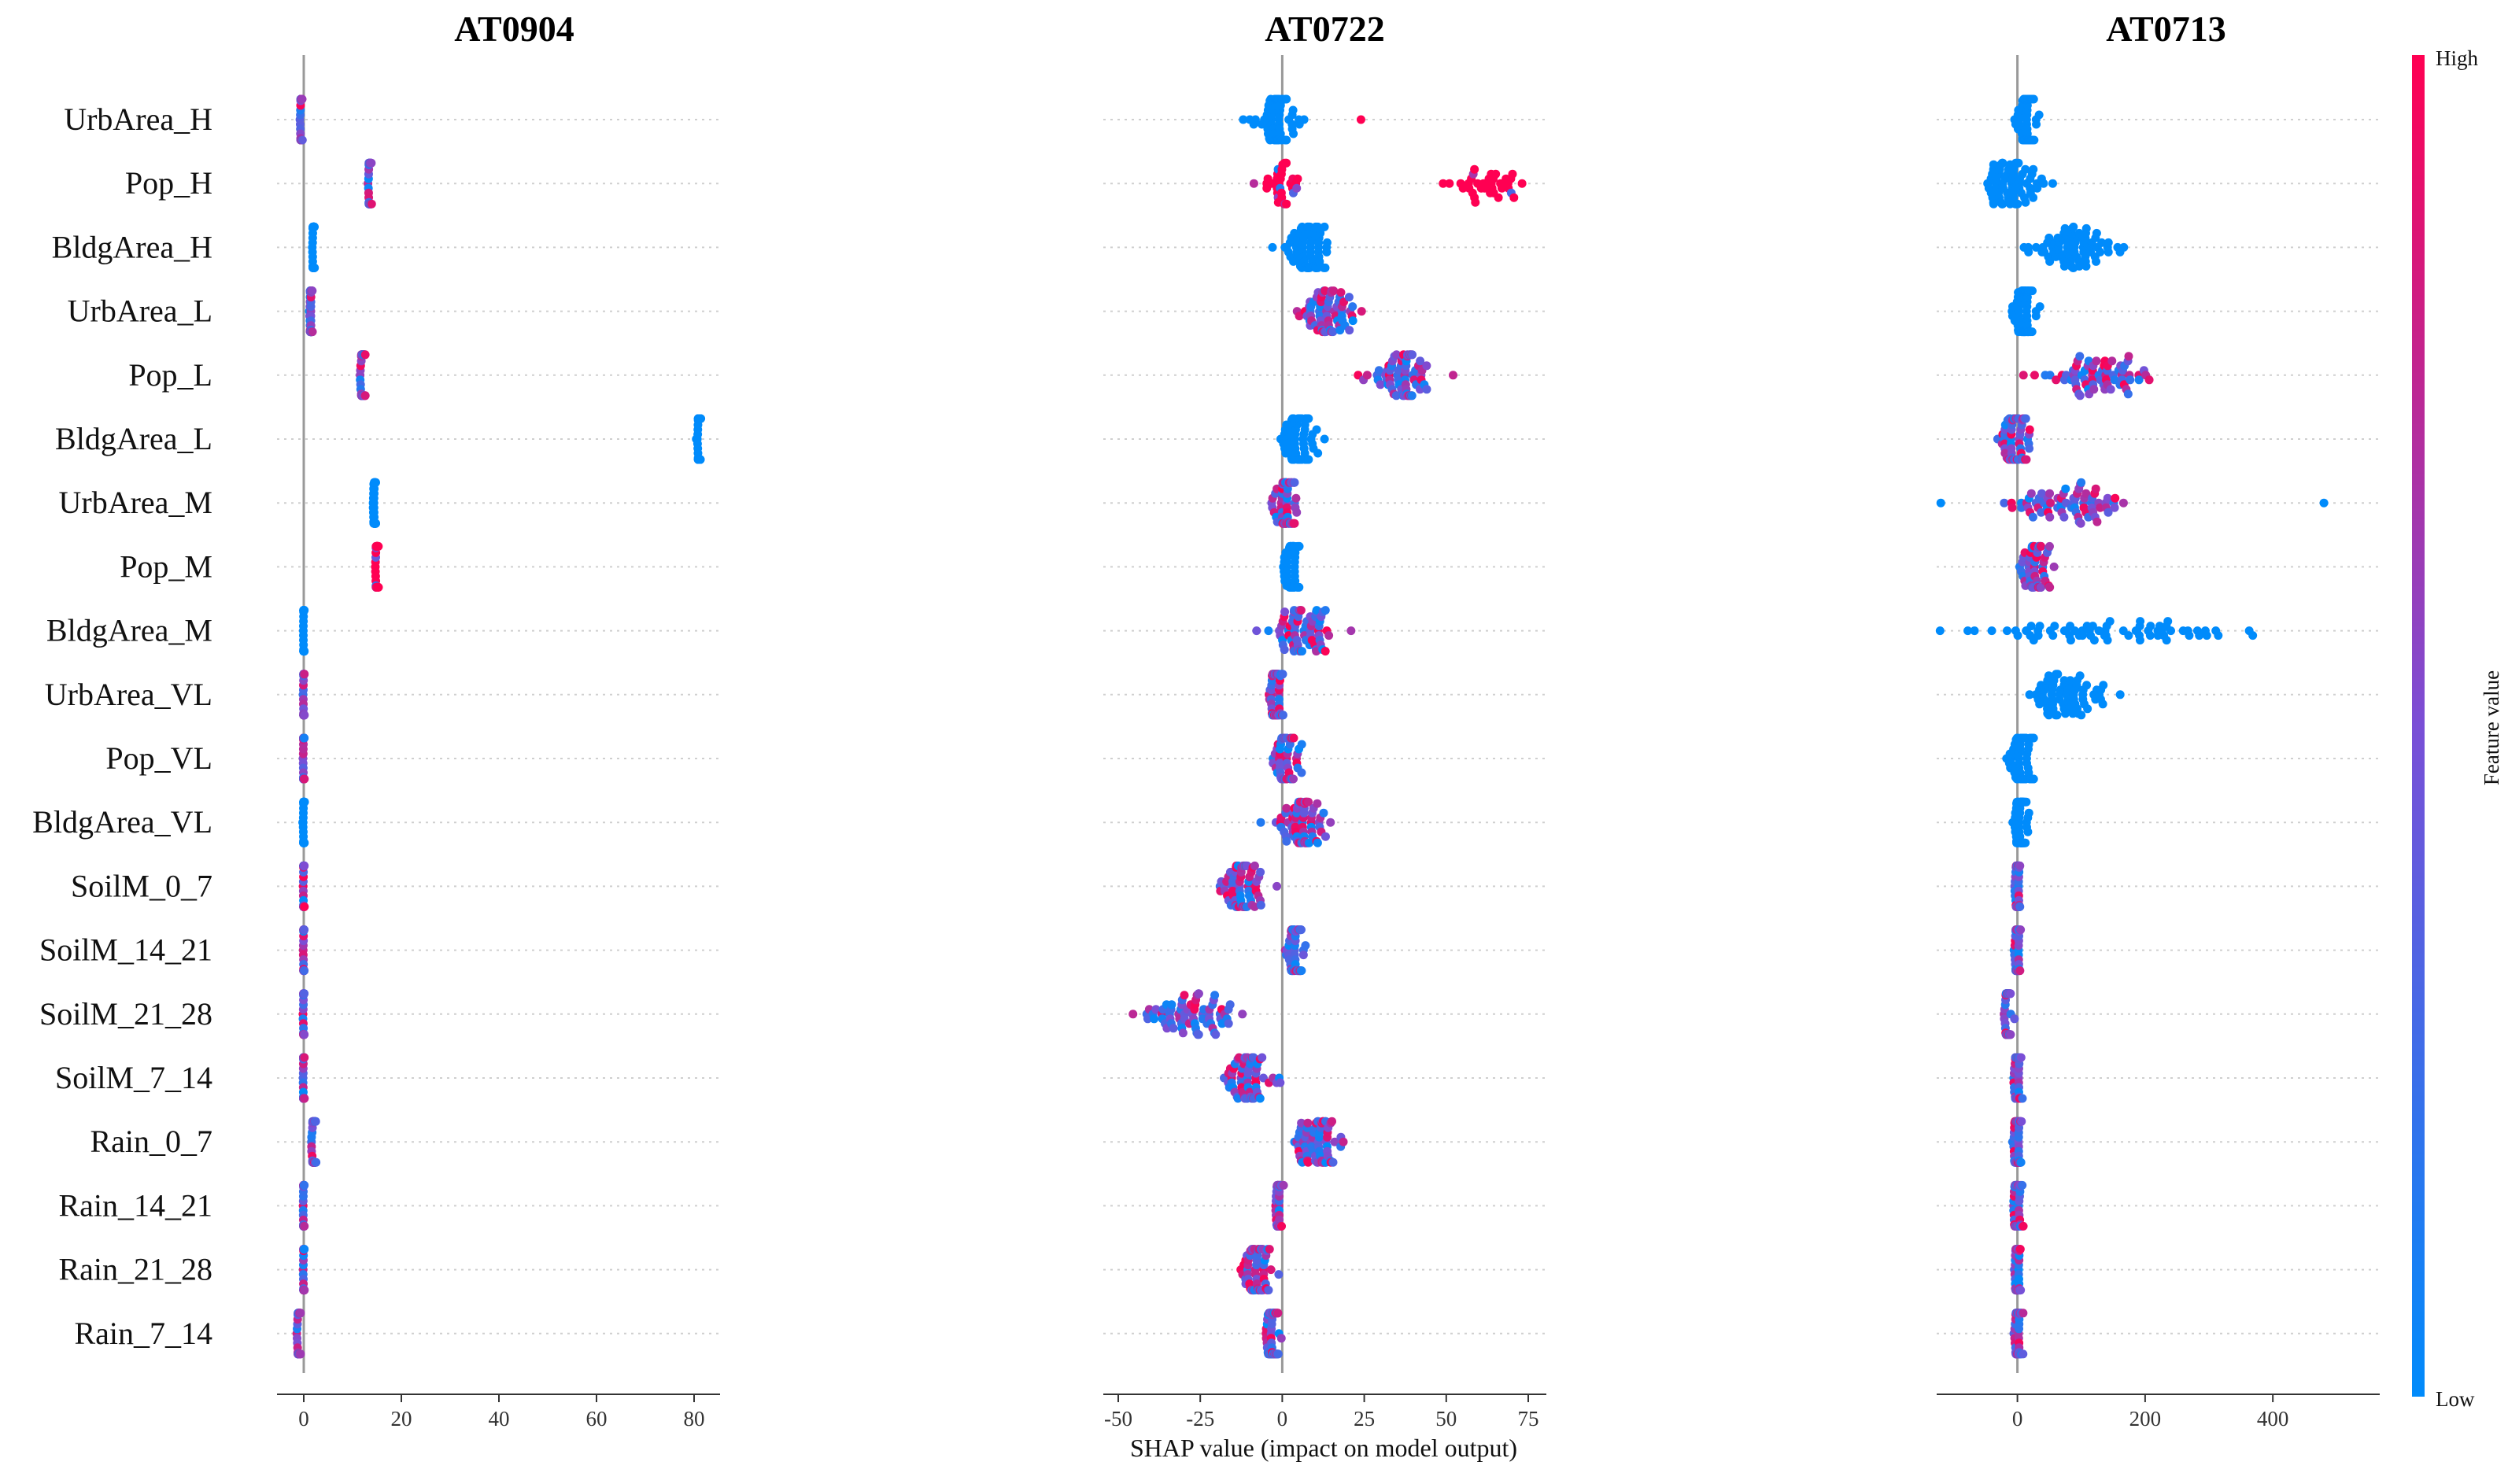 The image size is (2508, 1484). I want to click on colorbar, so click(2418, 726).